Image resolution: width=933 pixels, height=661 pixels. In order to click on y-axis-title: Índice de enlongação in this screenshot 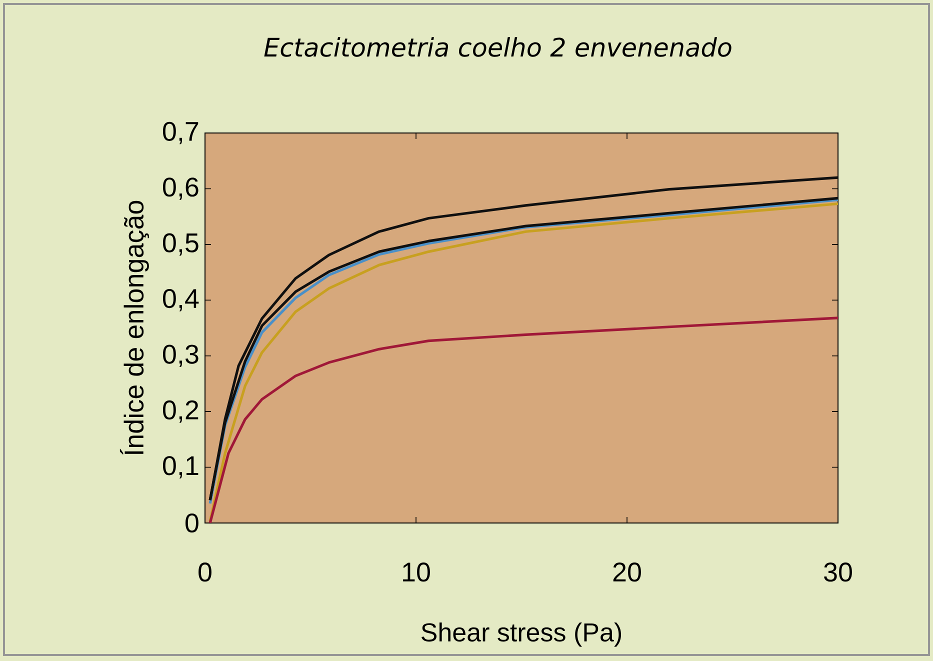, I will do `click(135, 327)`.